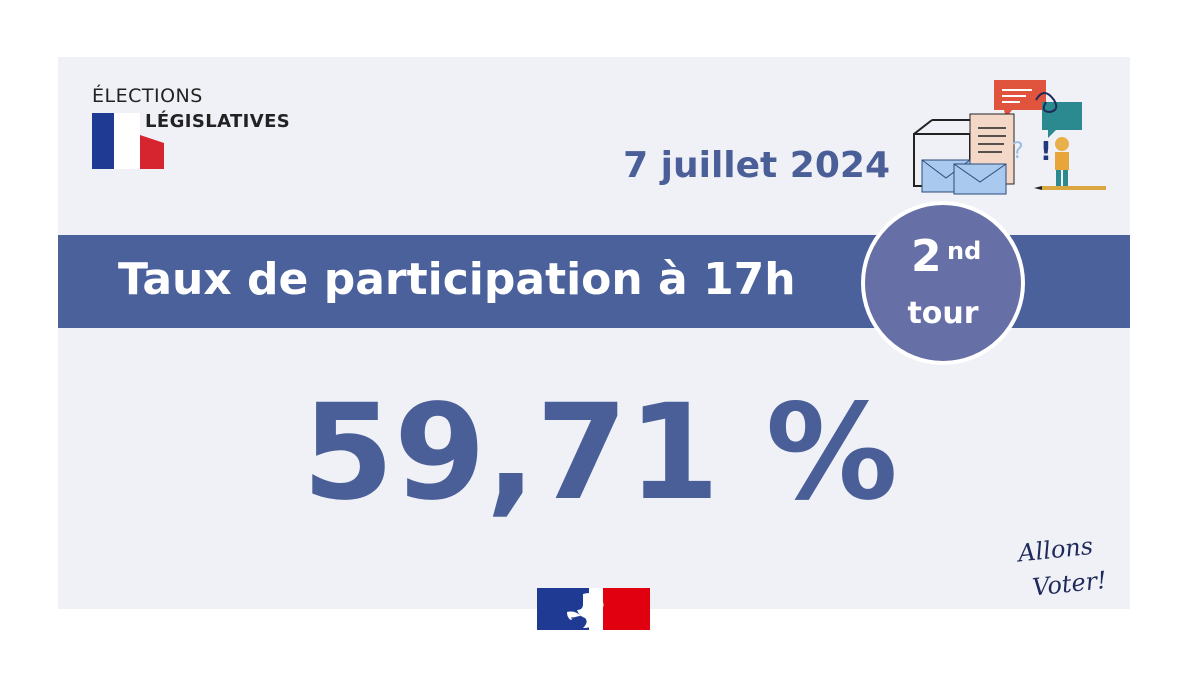 This screenshot has height=695, width=1200. Describe the element at coordinates (1054, 550) in the screenshot. I see `svg-text: Allons` at that location.